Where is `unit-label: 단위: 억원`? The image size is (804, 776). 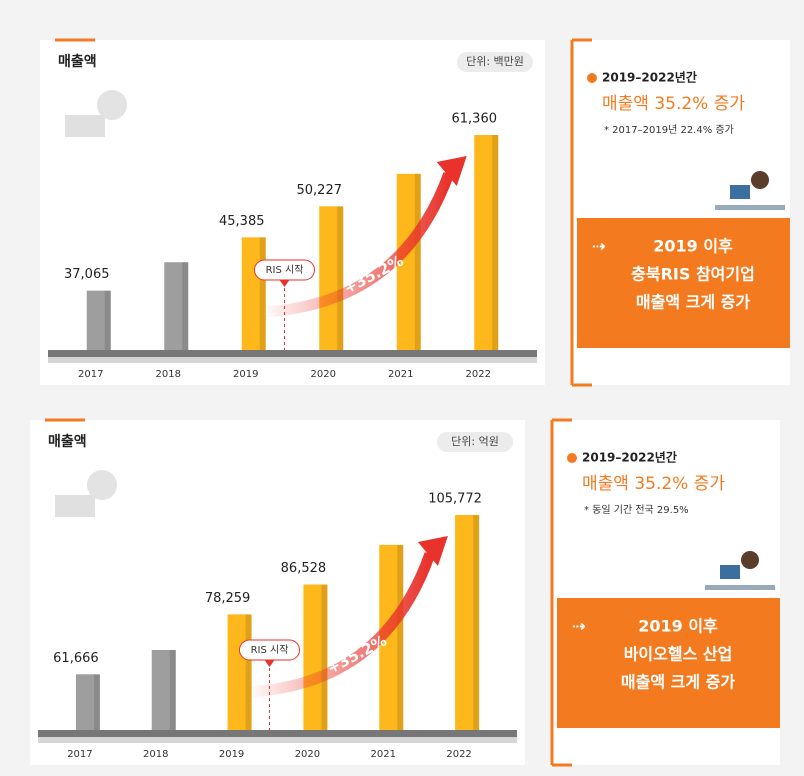
unit-label: 단위: 억원 is located at coordinates (475, 441).